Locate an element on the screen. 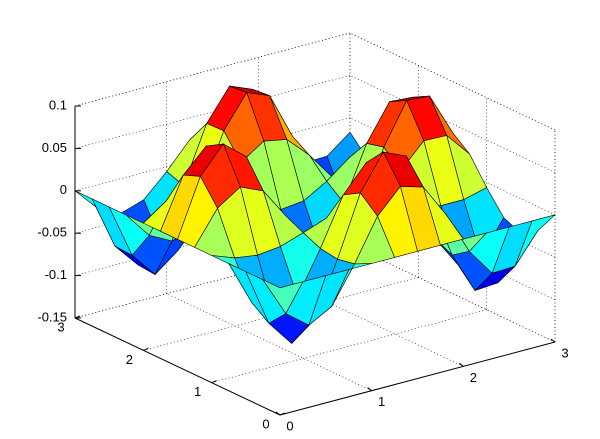  y-tick-label: 0 is located at coordinates (265, 423).